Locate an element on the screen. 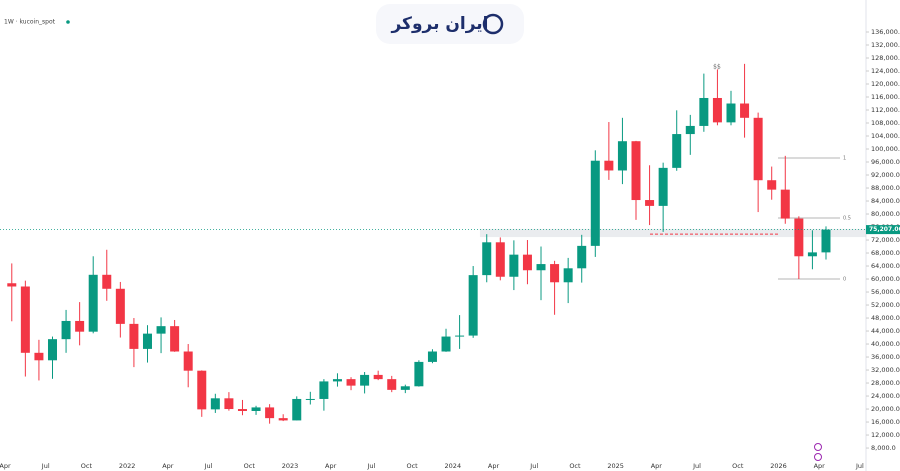 Image resolution: width=900 pixels, height=471 pixels. y-tick-label: 24,000.0 is located at coordinates (885, 396).